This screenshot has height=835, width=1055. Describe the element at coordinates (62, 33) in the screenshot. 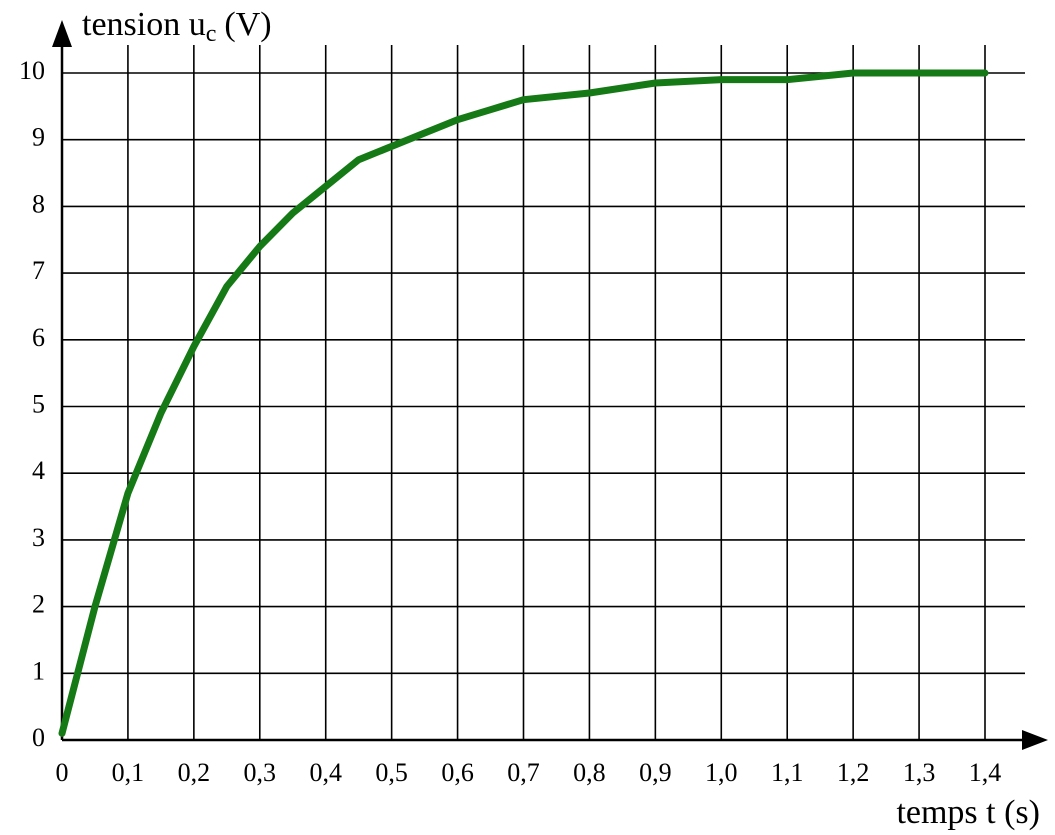

I see `y-arrow` at that location.